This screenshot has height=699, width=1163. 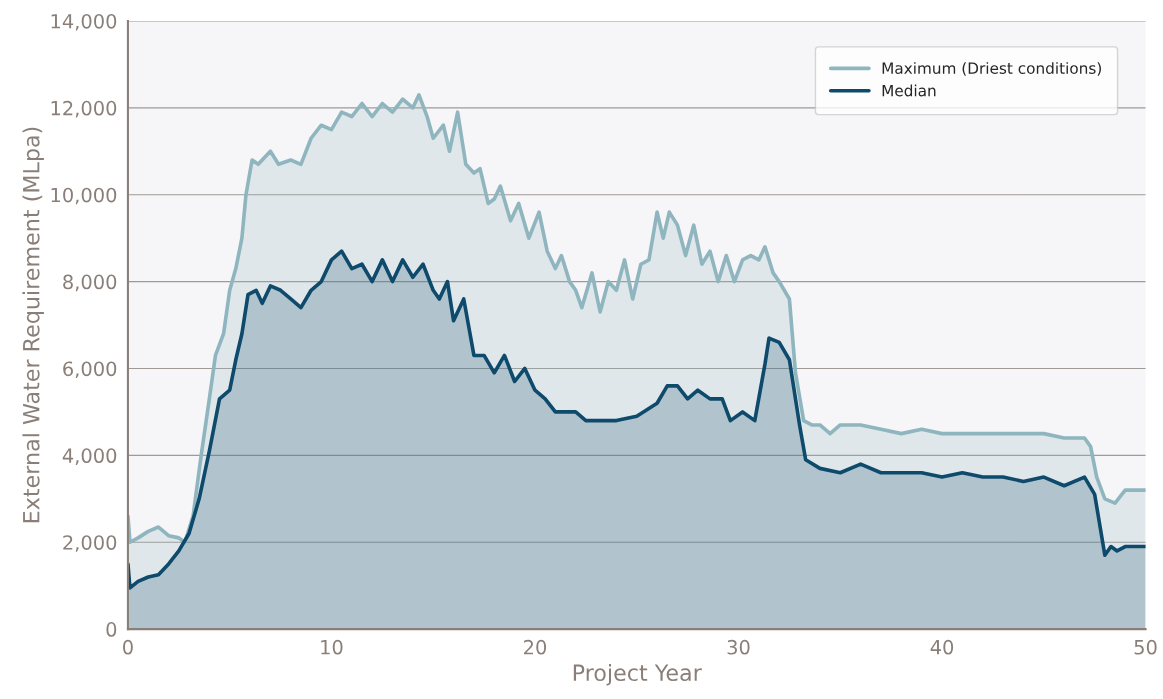 What do you see at coordinates (942, 647) in the screenshot?
I see `x-tick-label: 40` at bounding box center [942, 647].